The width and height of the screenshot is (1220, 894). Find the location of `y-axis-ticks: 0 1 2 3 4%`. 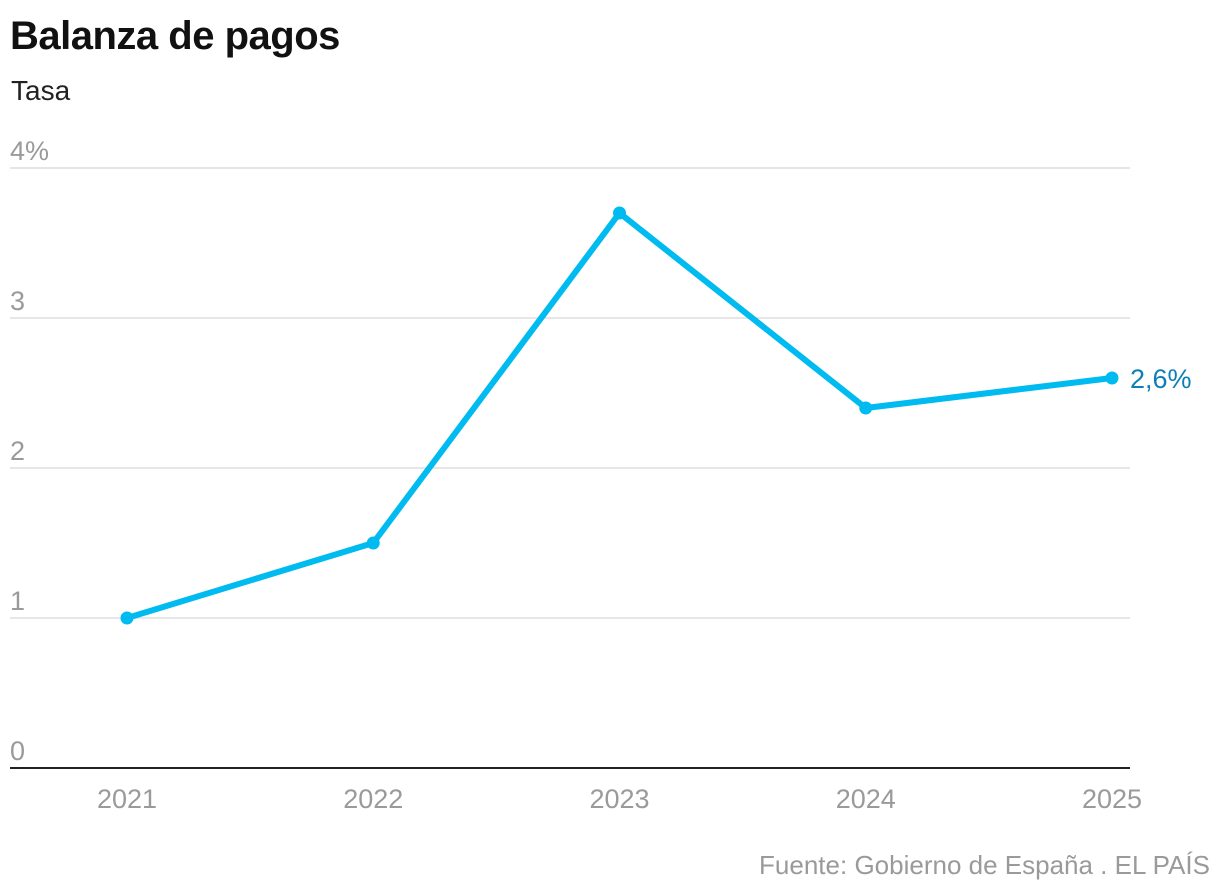

y-axis-ticks: 0 1 2 3 4% is located at coordinates (29, 451).